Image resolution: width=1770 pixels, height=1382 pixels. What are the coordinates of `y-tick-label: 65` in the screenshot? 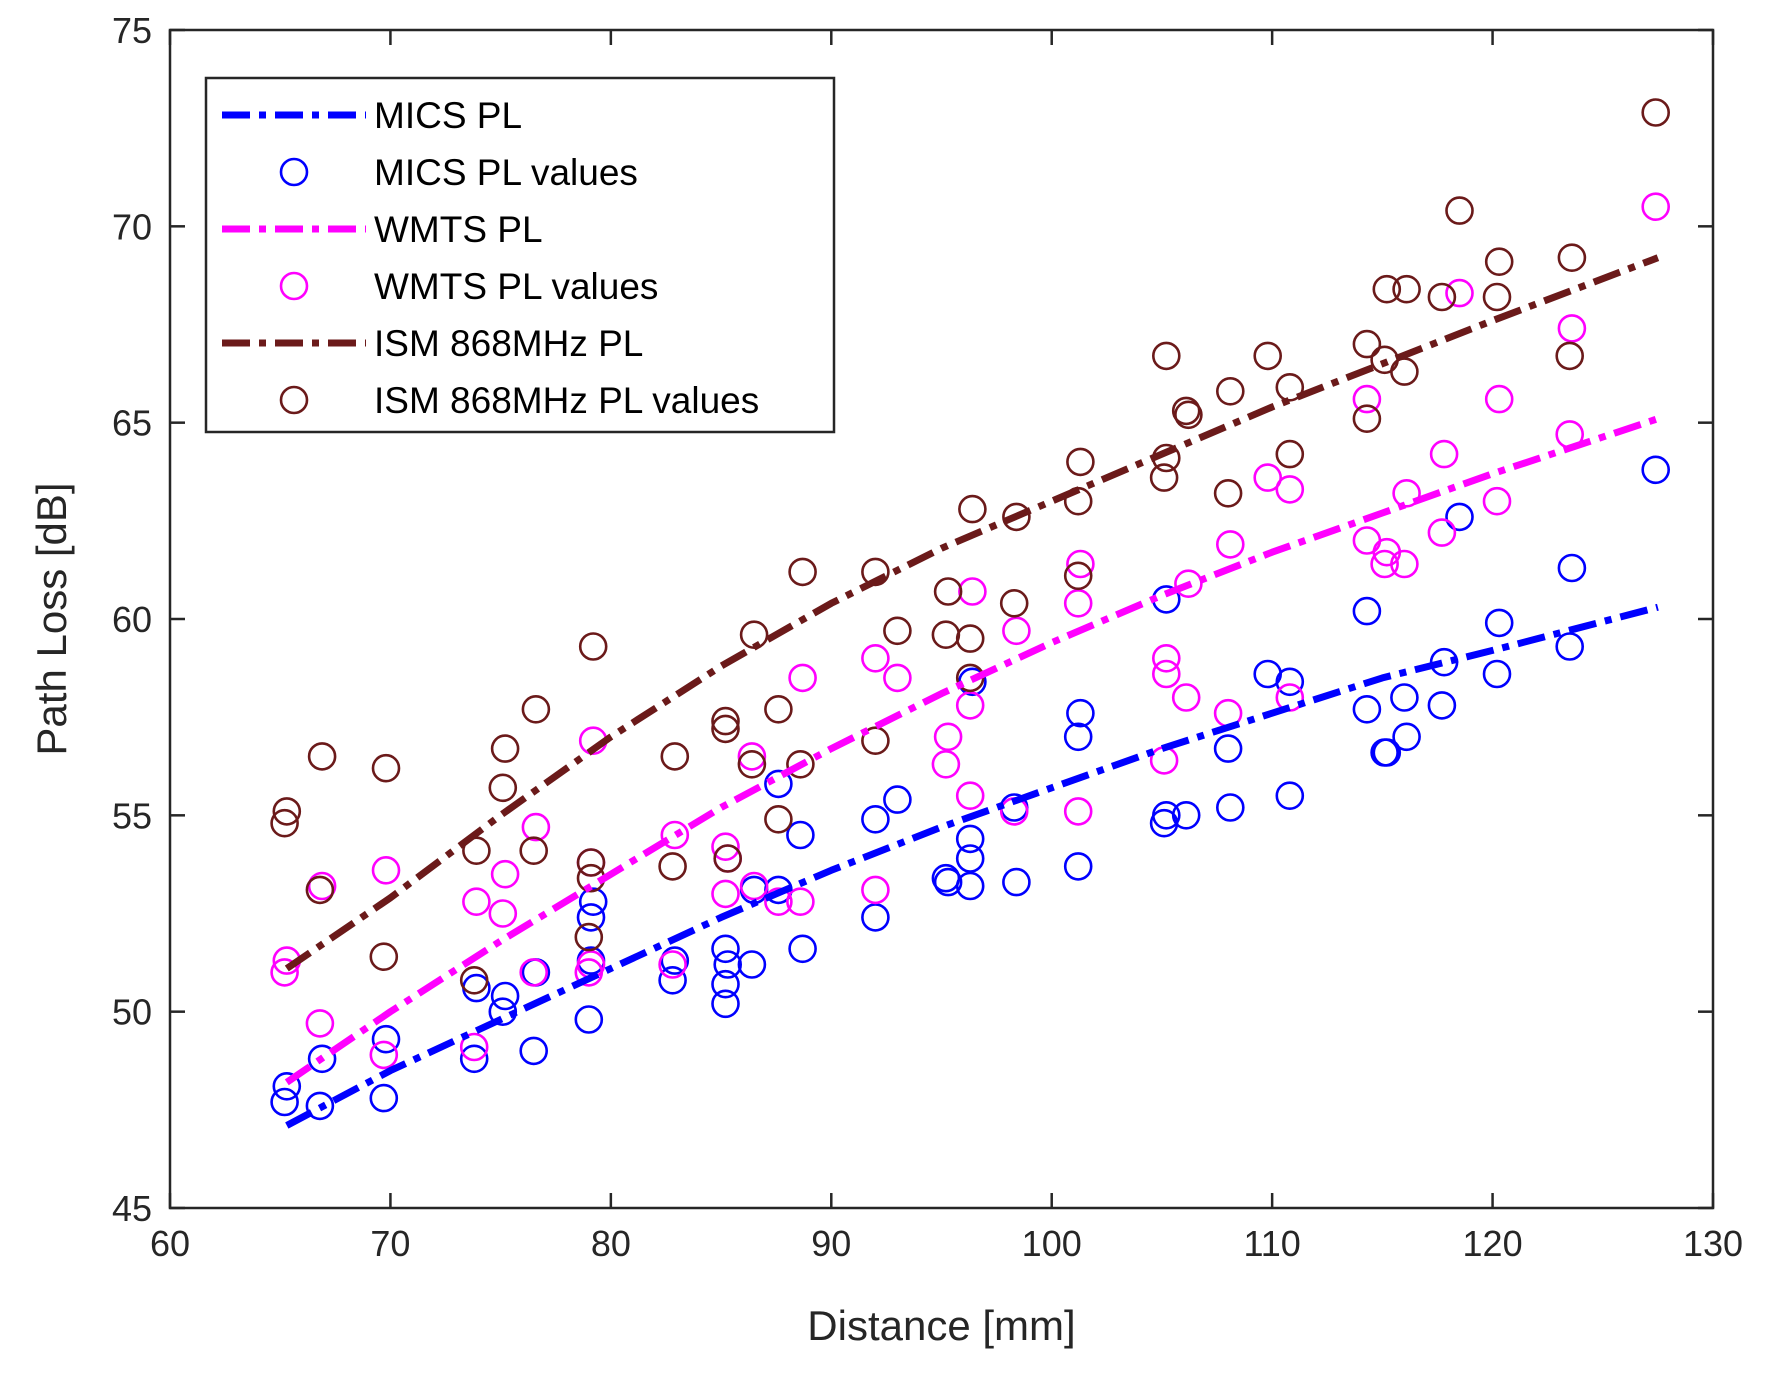 It's located at (132, 423).